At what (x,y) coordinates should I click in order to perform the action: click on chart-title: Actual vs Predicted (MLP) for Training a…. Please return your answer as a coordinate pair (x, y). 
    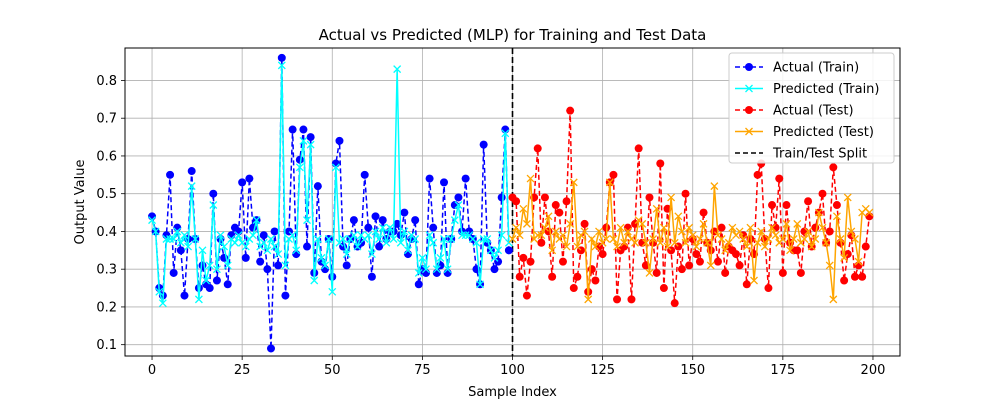
    Looking at the image, I should click on (513, 35).